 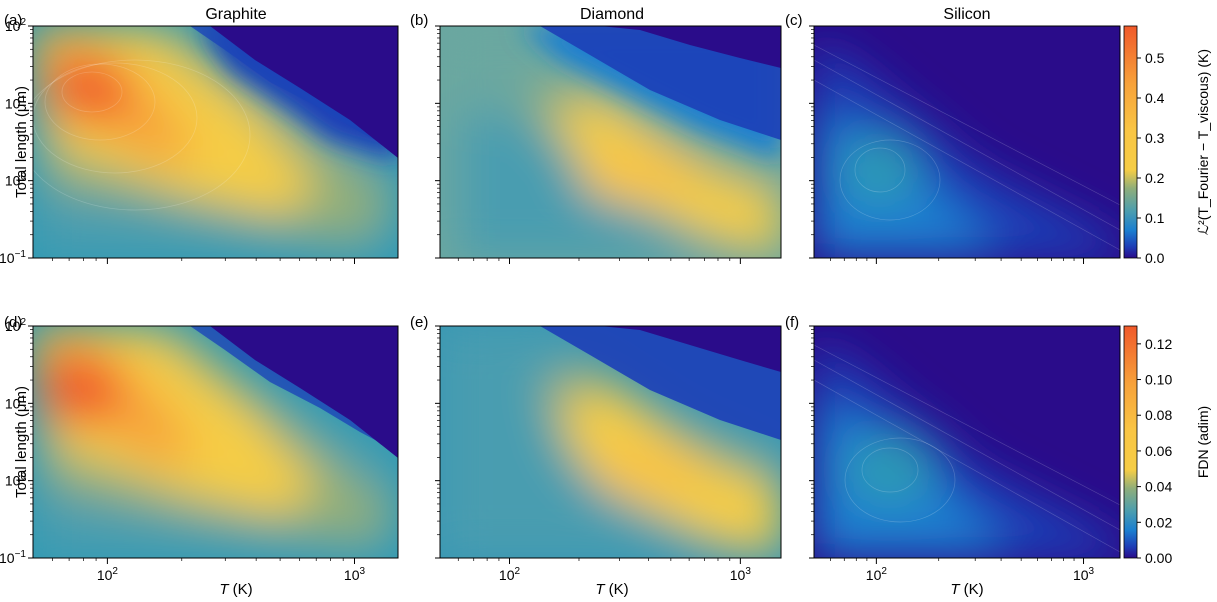 I want to click on plot-frame-f, so click(x=967, y=442).